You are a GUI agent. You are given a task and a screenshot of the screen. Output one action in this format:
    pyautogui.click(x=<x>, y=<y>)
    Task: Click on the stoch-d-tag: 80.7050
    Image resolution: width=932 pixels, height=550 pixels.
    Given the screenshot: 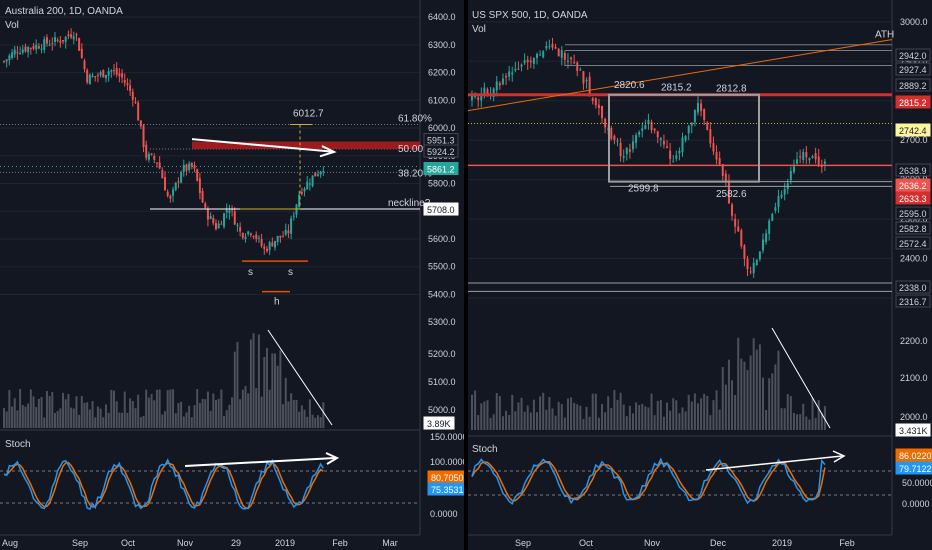 What is the action you would take?
    pyautogui.click(x=446, y=477)
    